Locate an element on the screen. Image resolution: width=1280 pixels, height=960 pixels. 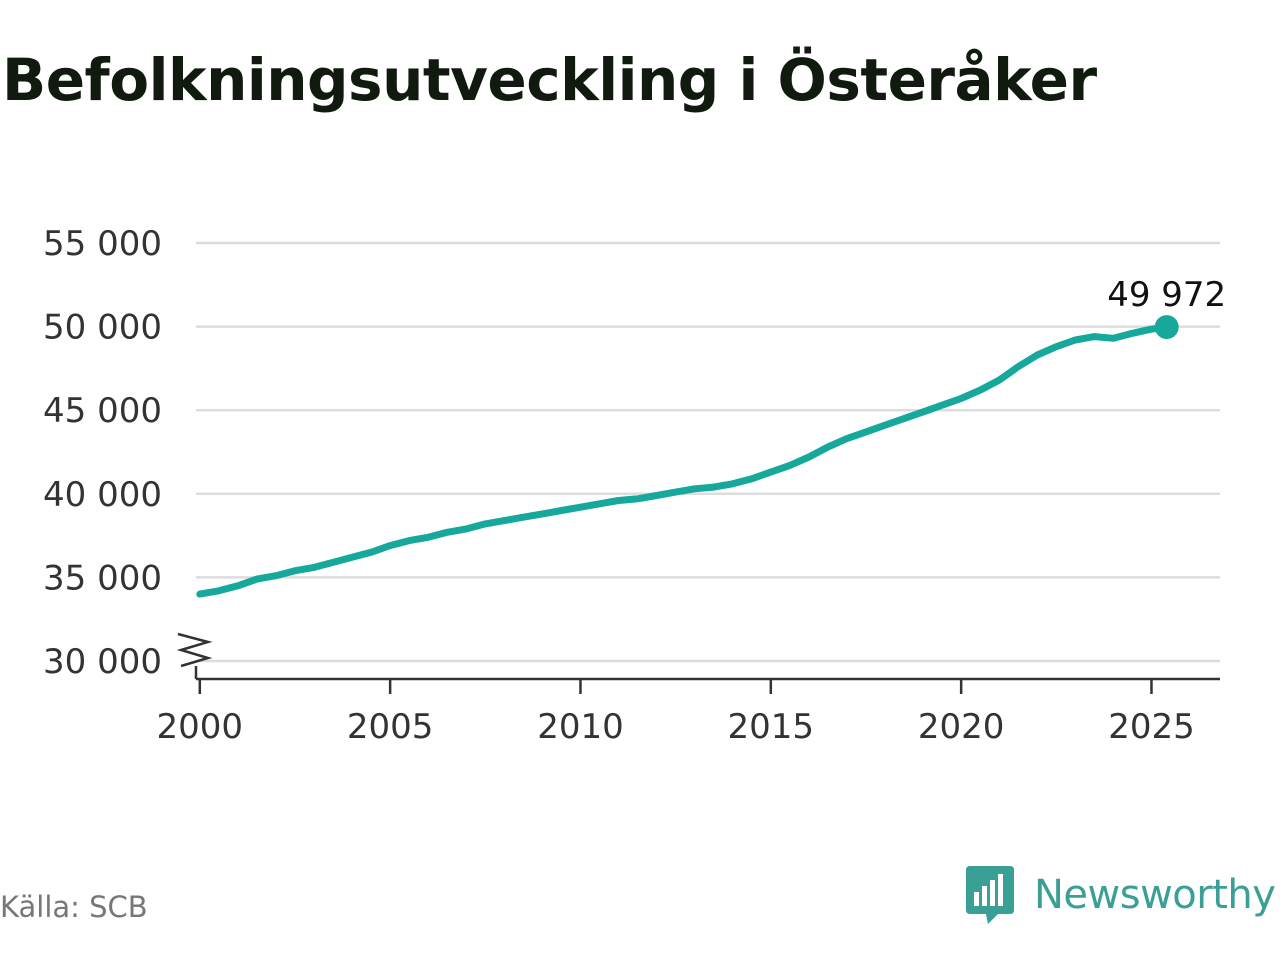
y-tick-label: 55 000 is located at coordinates (102, 244).